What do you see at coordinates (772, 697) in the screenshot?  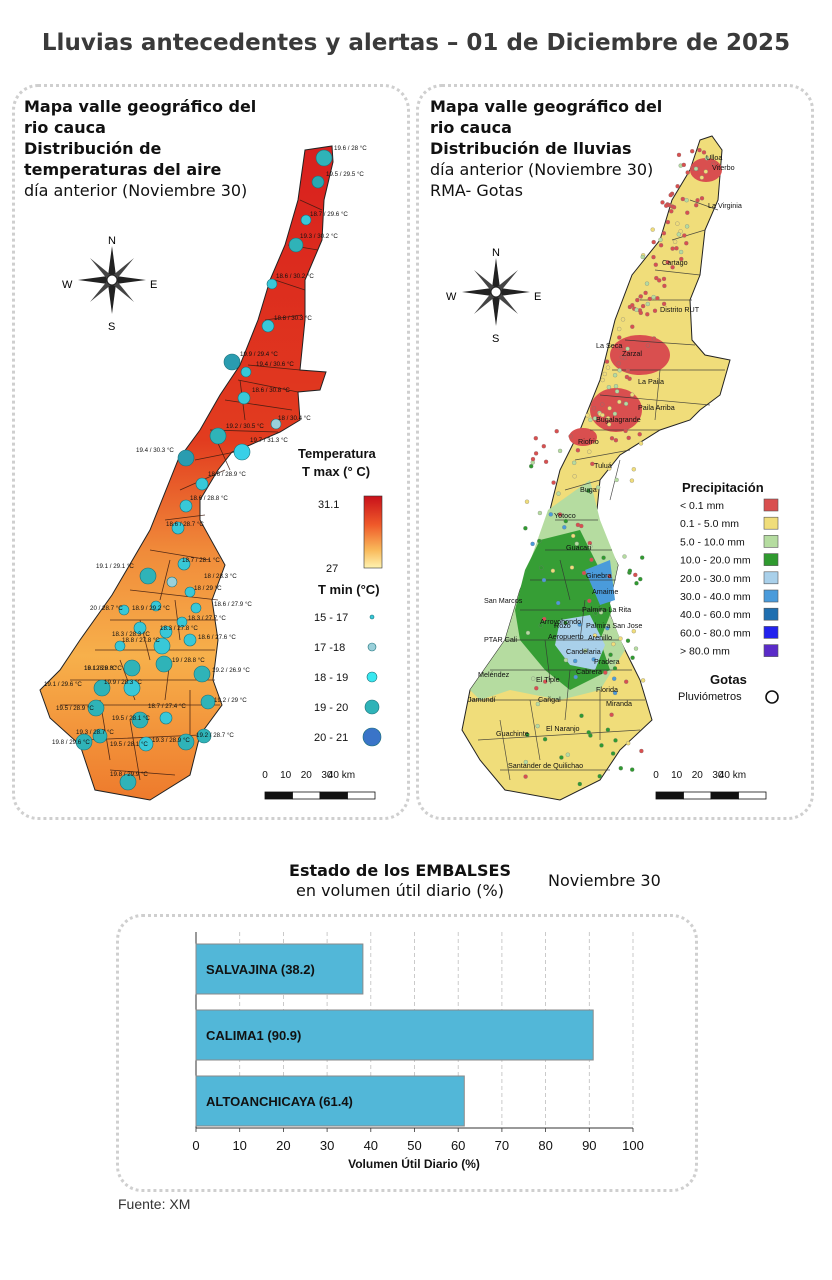 I see `pluviometer-icon` at bounding box center [772, 697].